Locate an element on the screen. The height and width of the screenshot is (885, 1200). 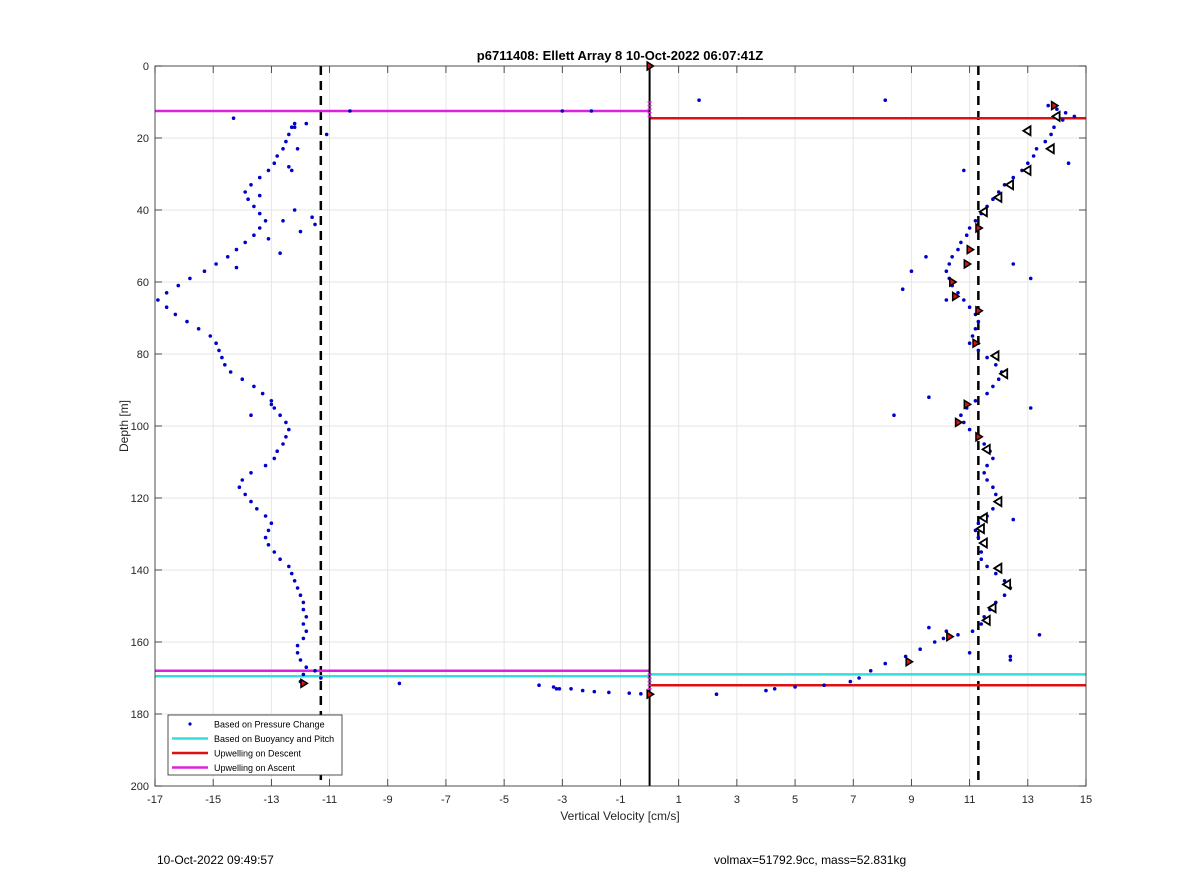
x-tick-label: 3 is located at coordinates (737, 800).